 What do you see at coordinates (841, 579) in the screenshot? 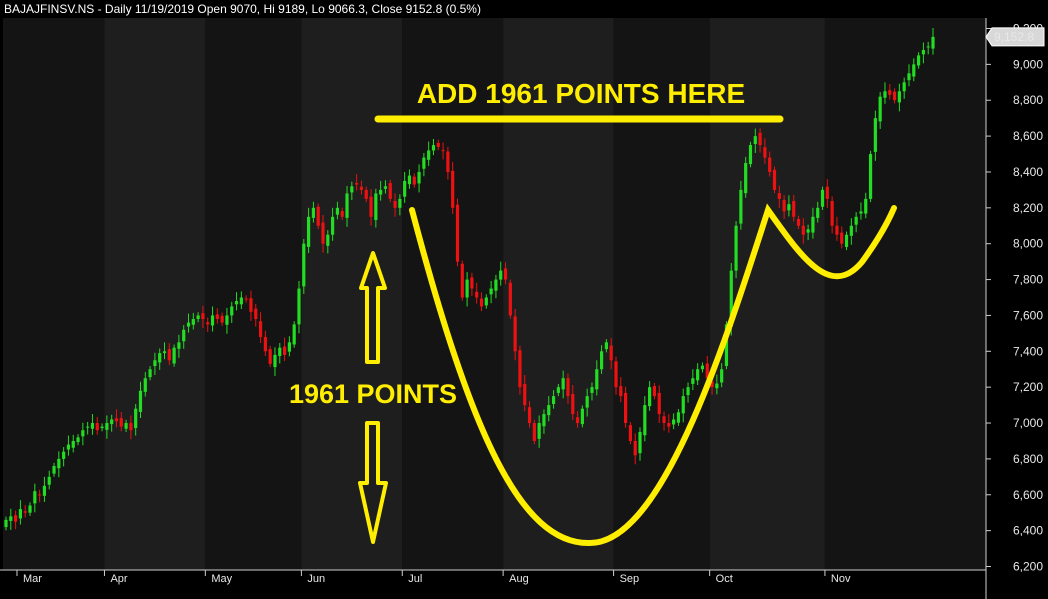
I see `month-tick-label: Nov` at bounding box center [841, 579].